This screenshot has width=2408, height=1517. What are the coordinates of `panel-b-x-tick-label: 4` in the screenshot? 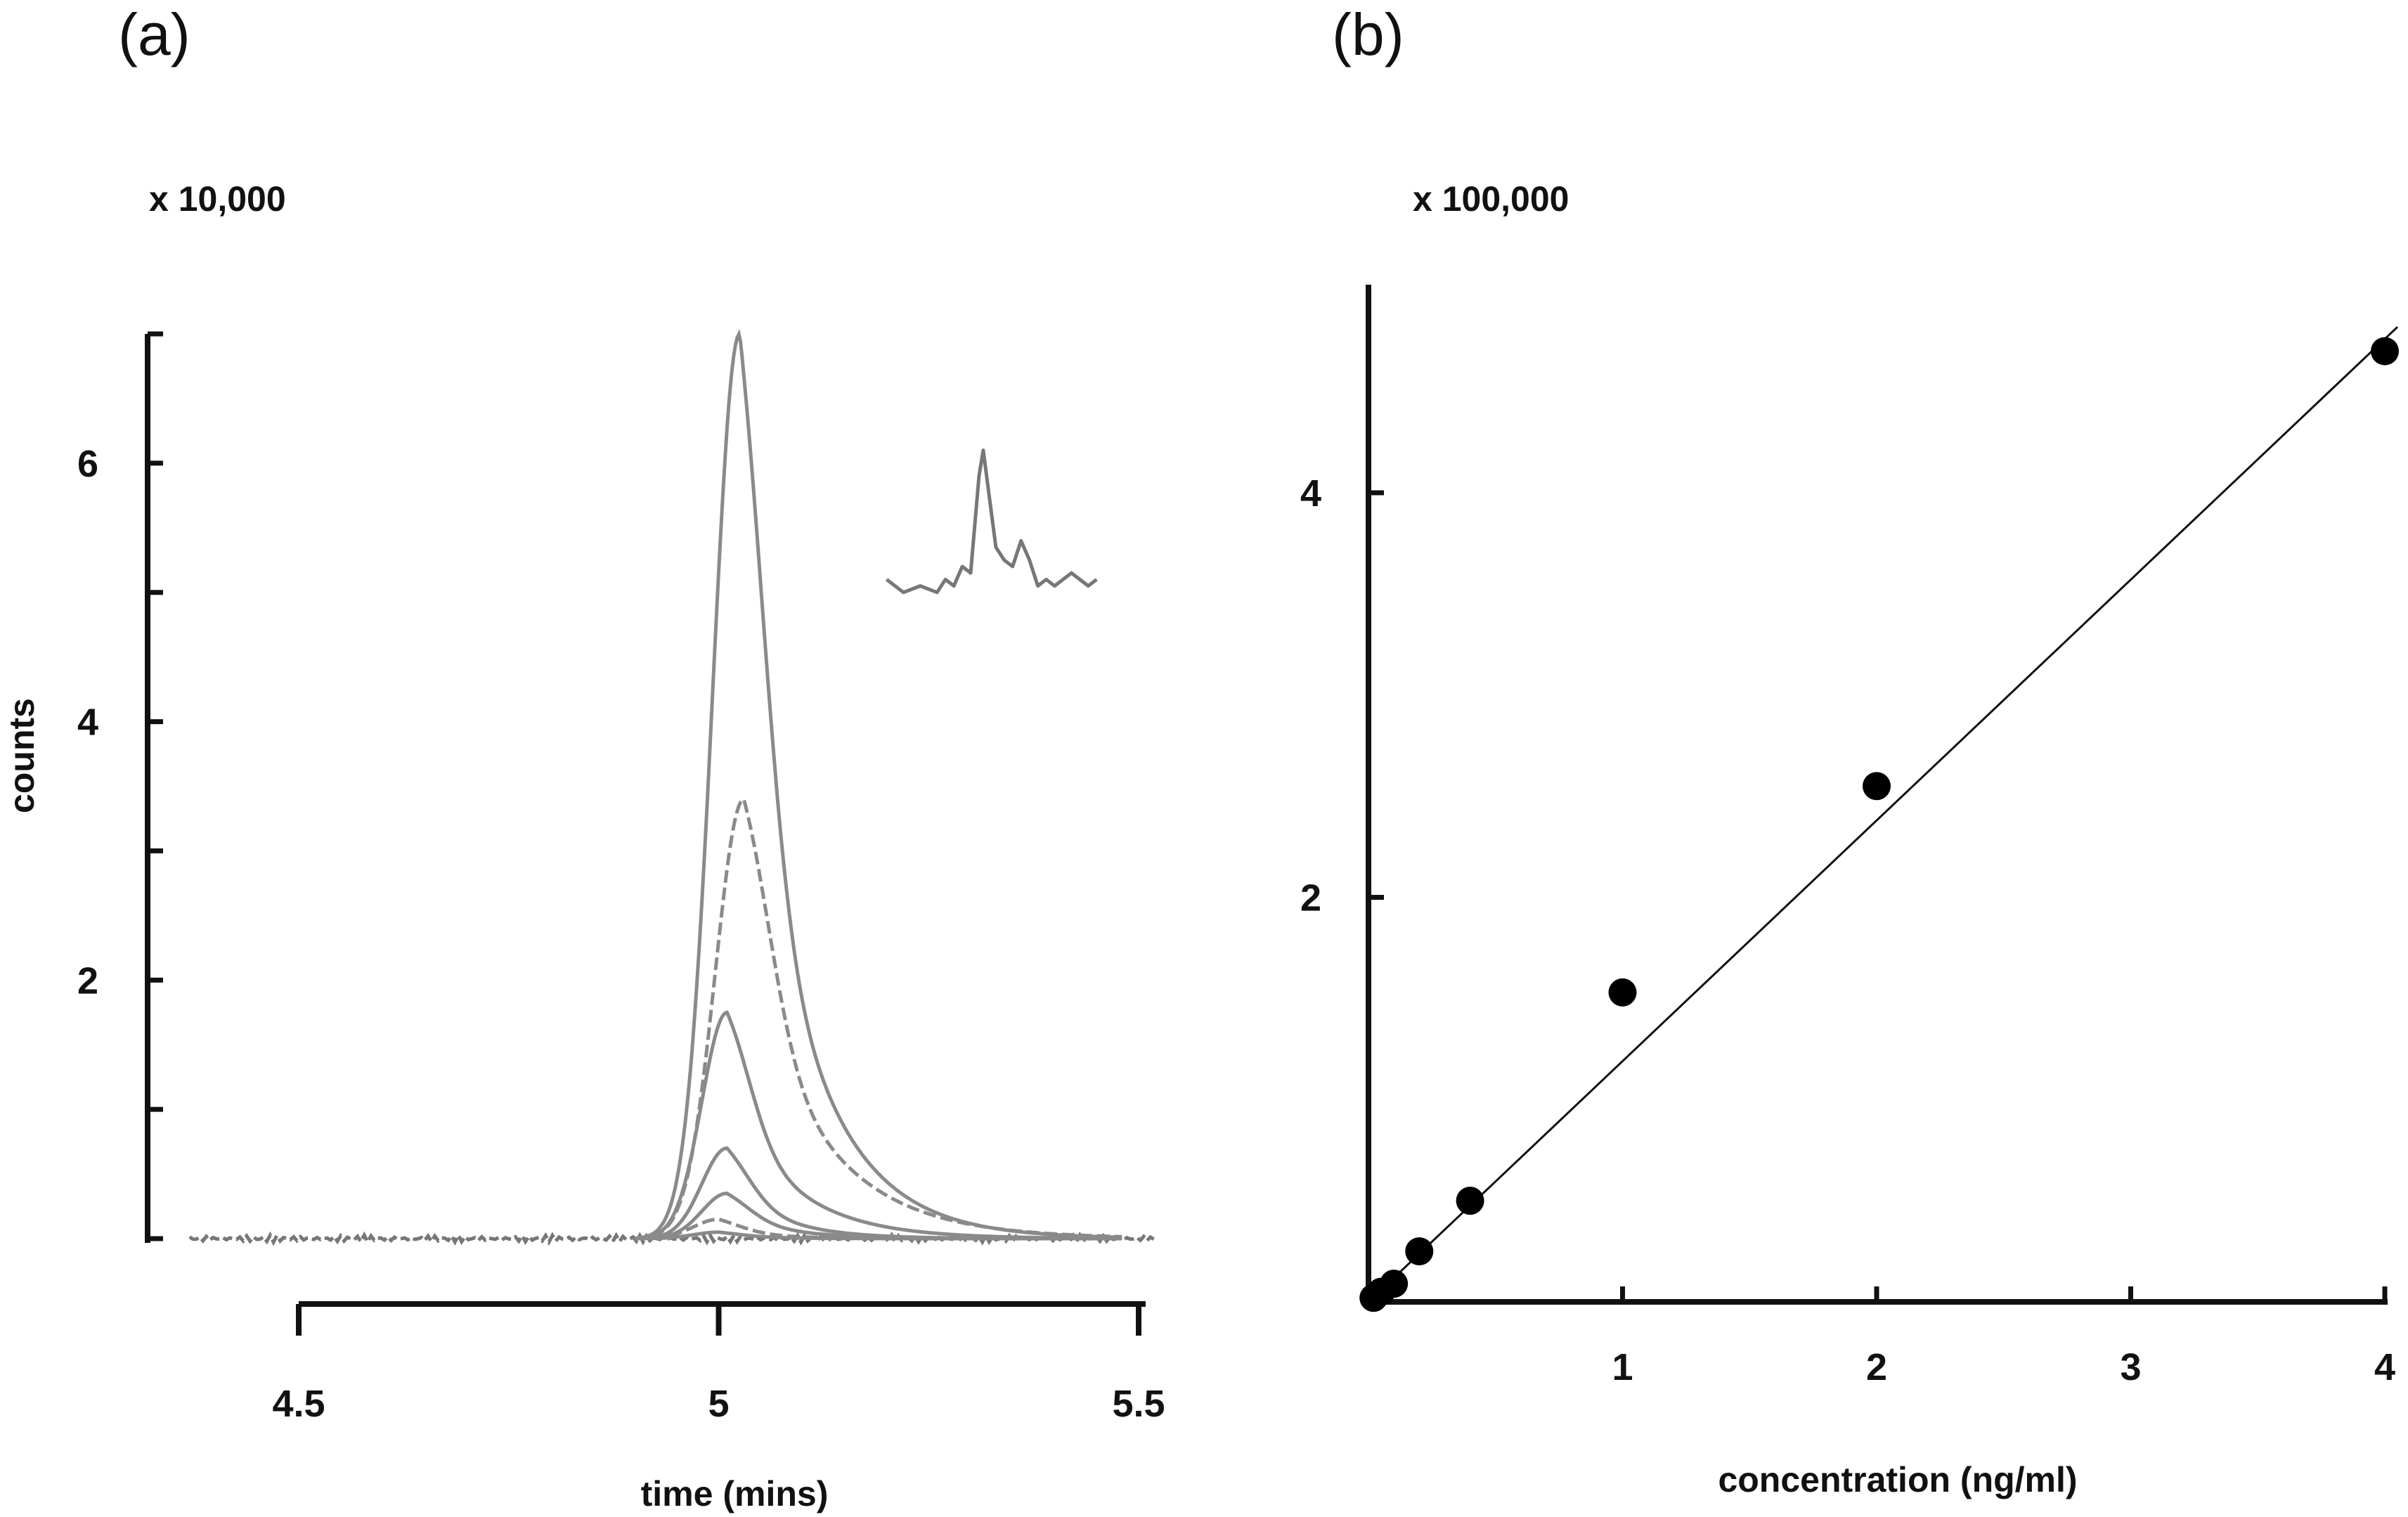 It's located at (2384, 1367).